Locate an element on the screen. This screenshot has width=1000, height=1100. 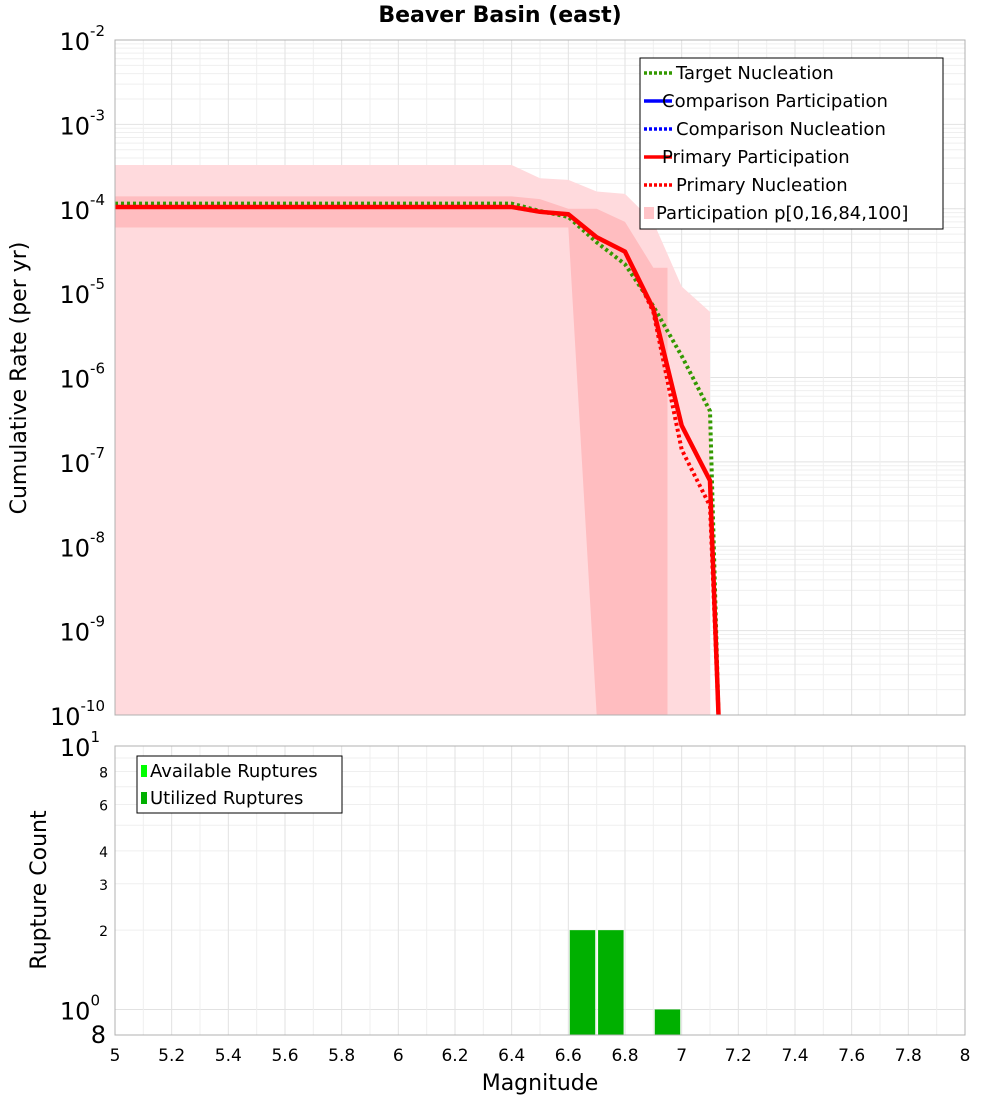
y-axis-label-count: Rupture Count is located at coordinates (39, 890).